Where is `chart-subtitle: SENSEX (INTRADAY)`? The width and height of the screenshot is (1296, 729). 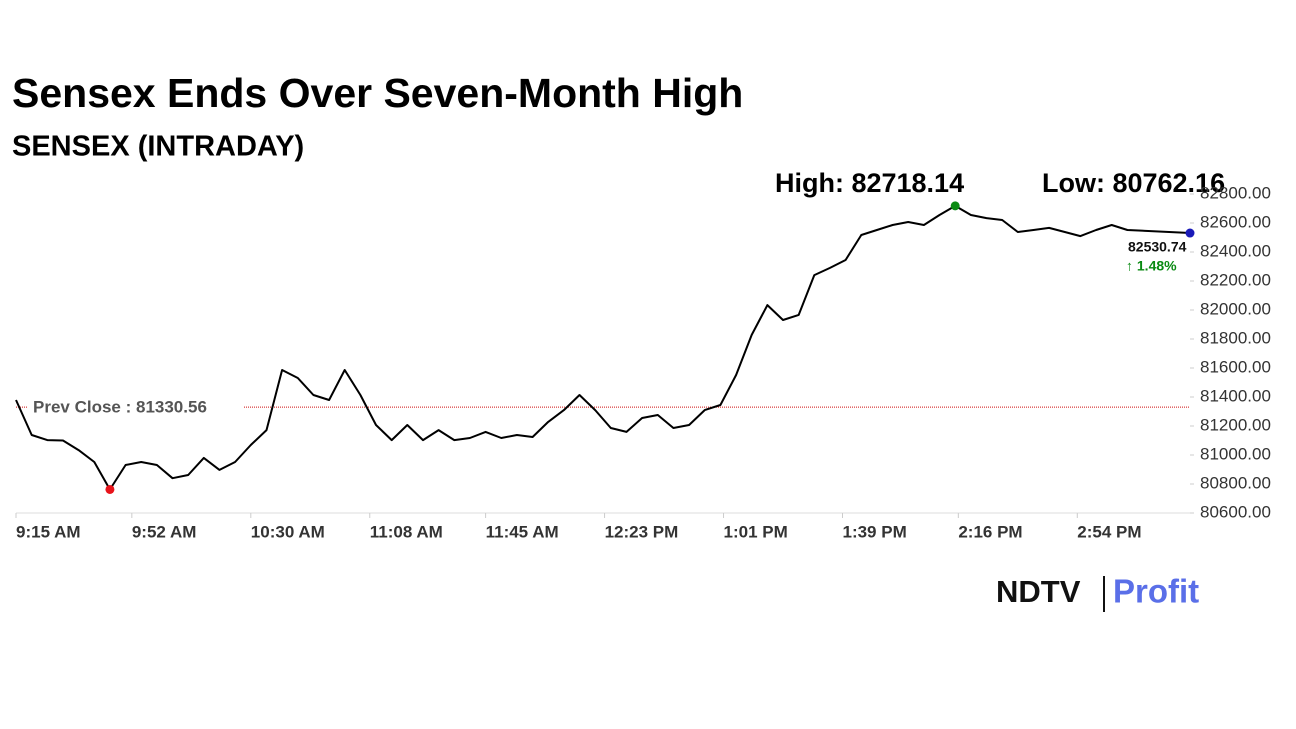 chart-subtitle: SENSEX (INTRADAY) is located at coordinates (158, 147).